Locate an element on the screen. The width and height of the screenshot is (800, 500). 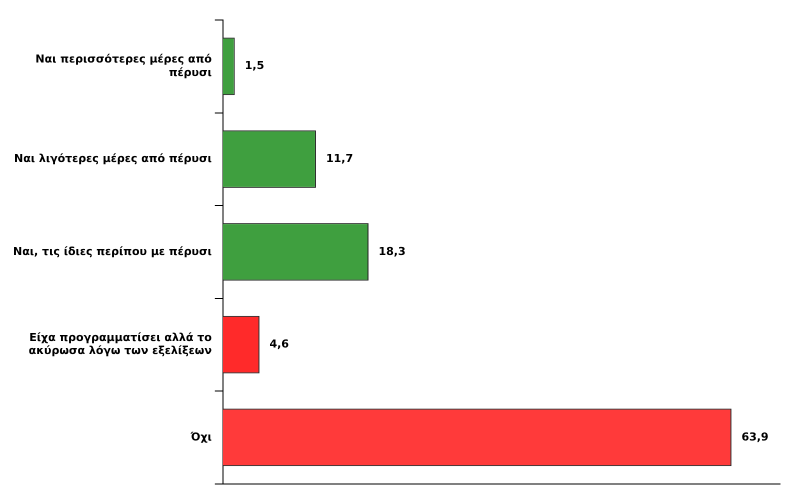
y-tick-label: Όχι is located at coordinates (201, 437).